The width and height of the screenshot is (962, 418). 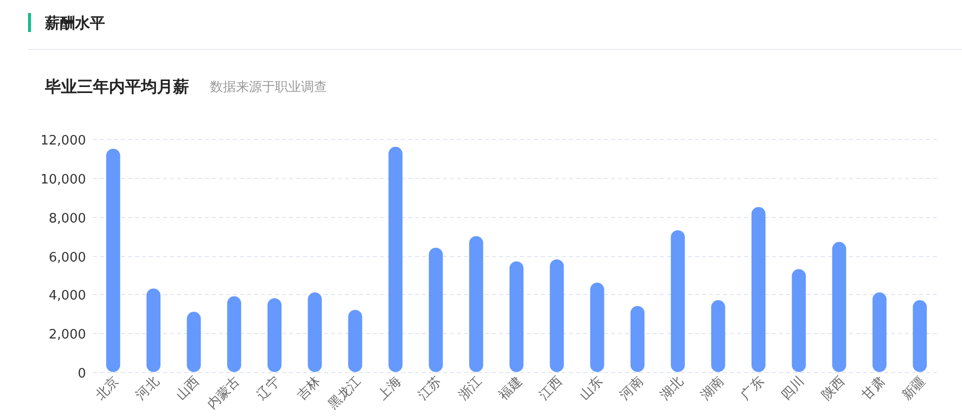 I want to click on x-tick-label: 上海, so click(x=389, y=389).